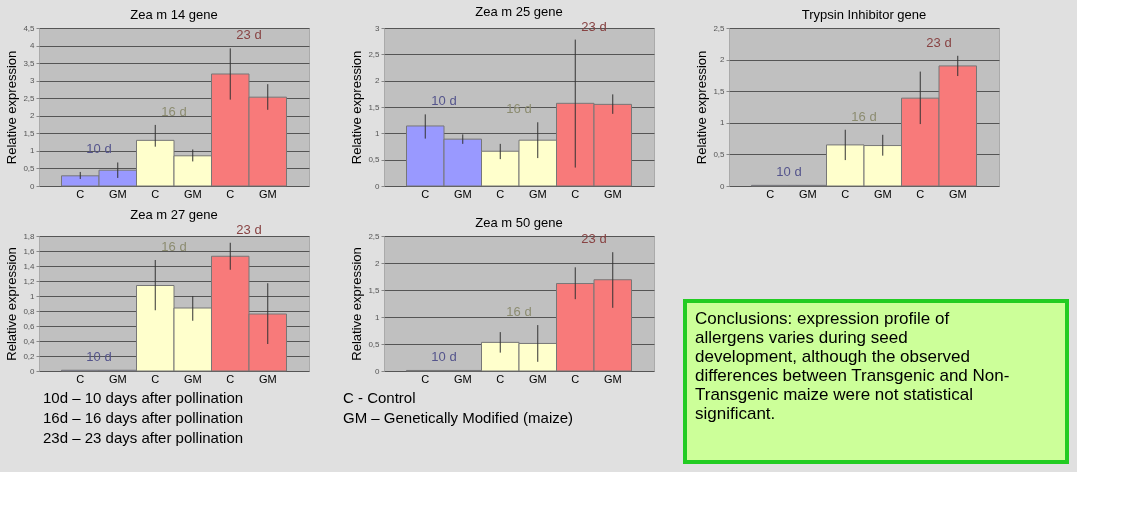 Image resolution: width=1144 pixels, height=520 pixels. I want to click on text: 23d – 23 days after pollination, so click(143, 437).